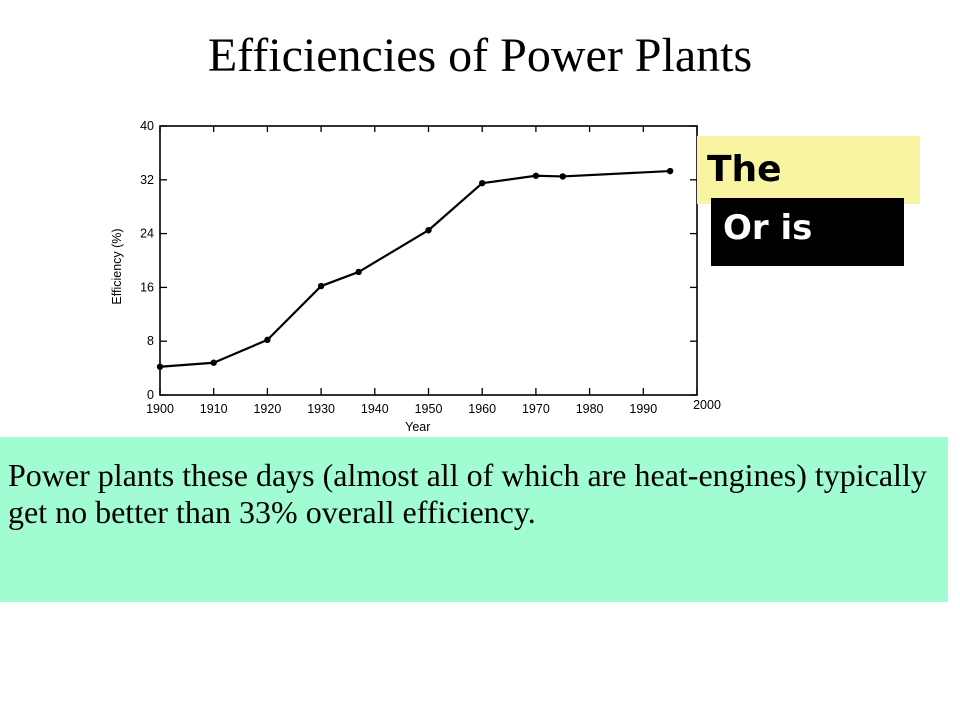 This screenshot has height=720, width=960. What do you see at coordinates (482, 183) in the screenshot?
I see `data-point-1960` at bounding box center [482, 183].